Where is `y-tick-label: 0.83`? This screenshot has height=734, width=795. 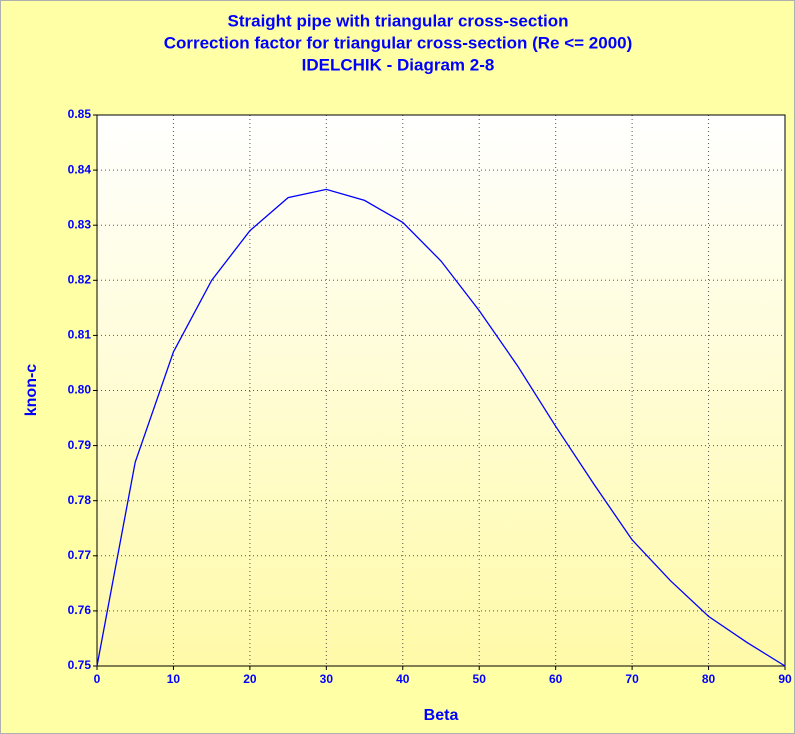 y-tick-label: 0.83 is located at coordinates (80, 224).